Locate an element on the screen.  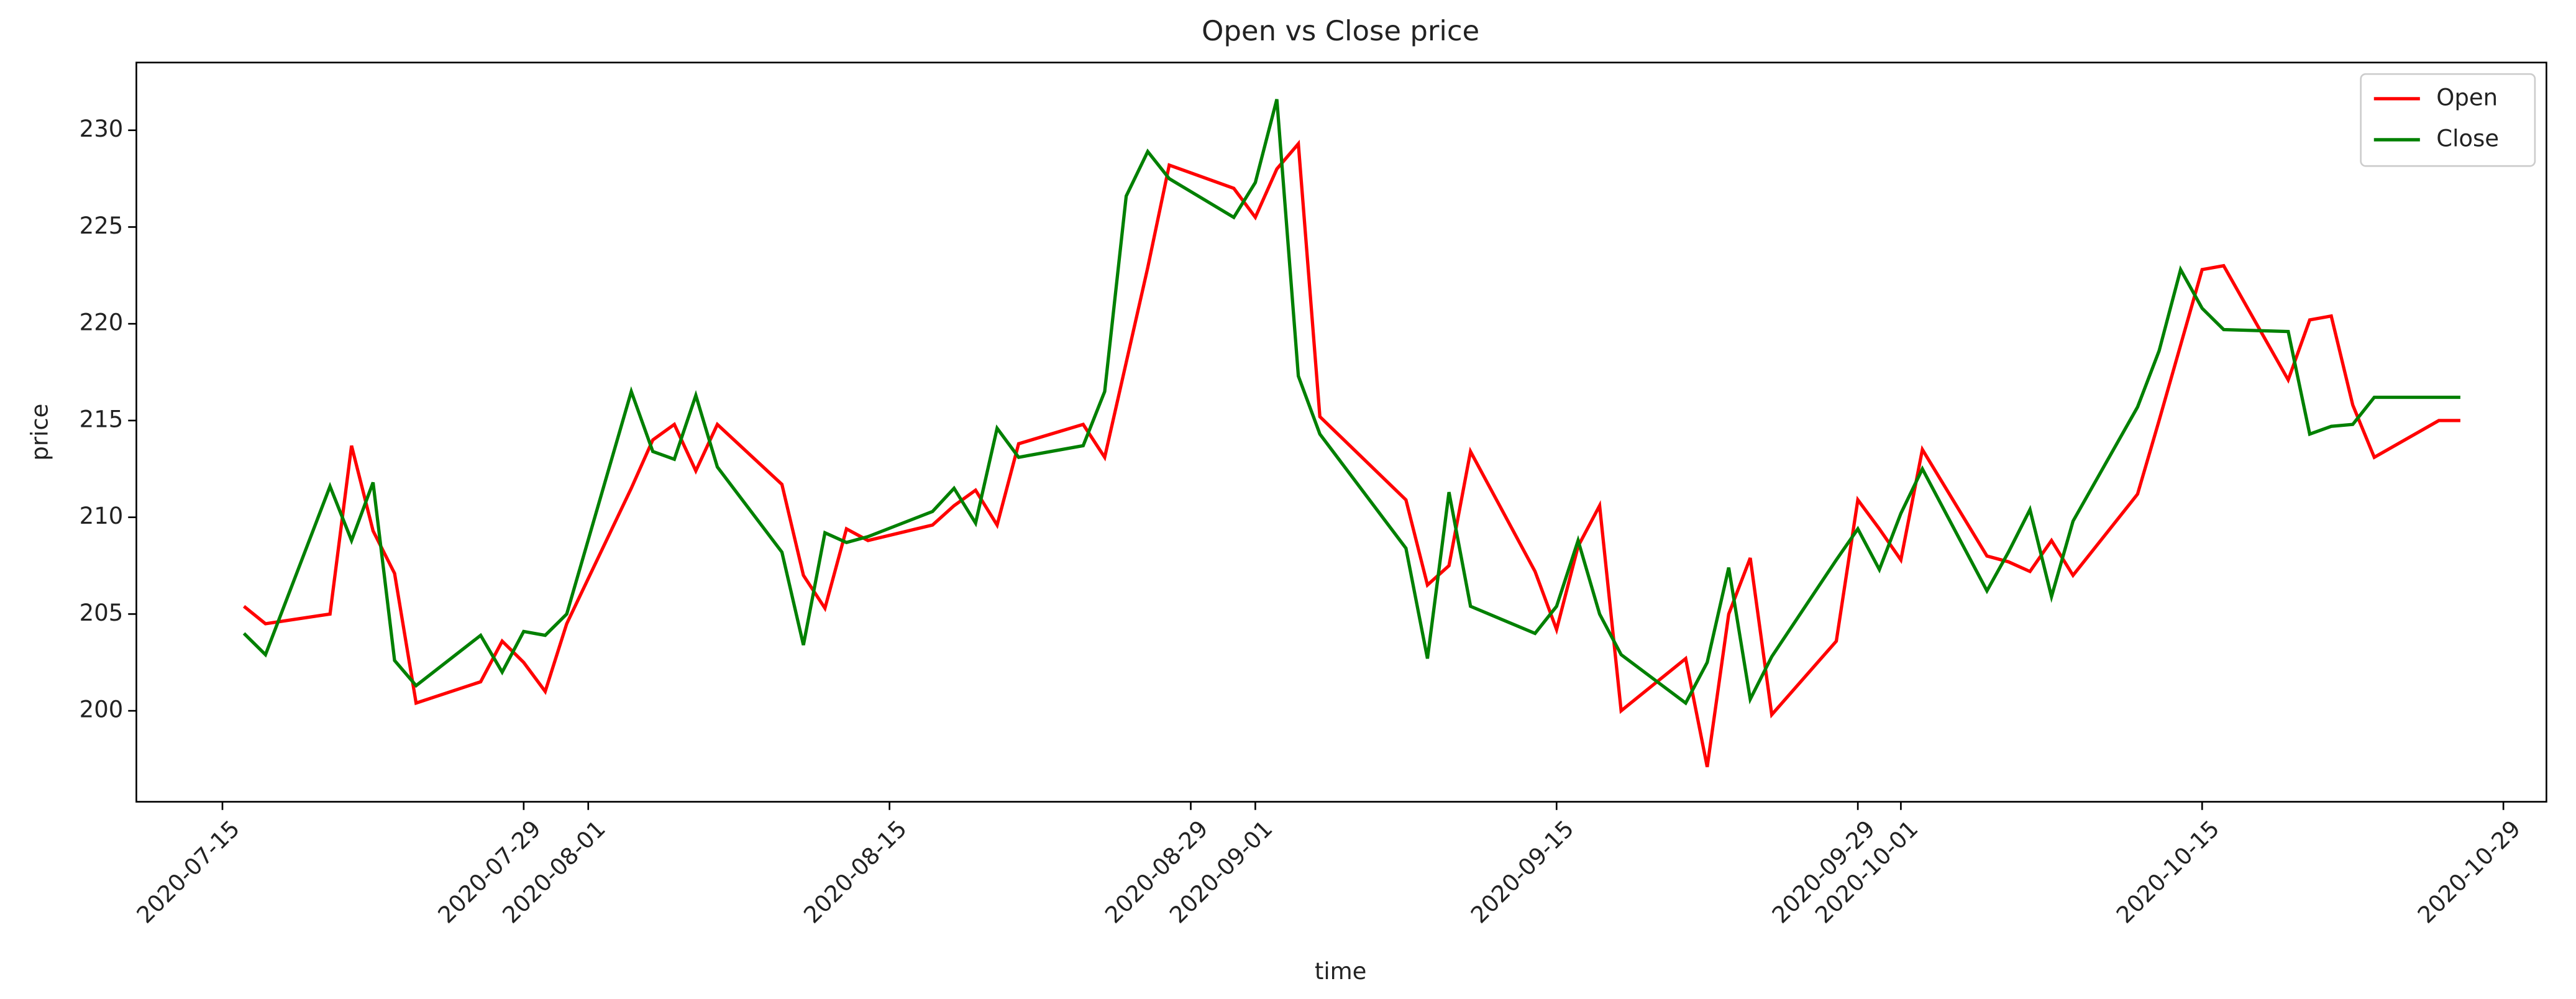
y-tick-label: 210 is located at coordinates (102, 516).